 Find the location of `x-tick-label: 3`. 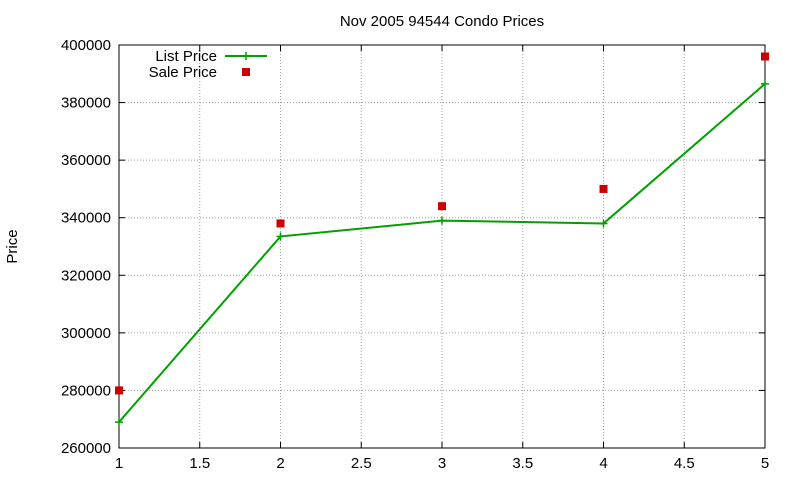

x-tick-label: 3 is located at coordinates (442, 463).